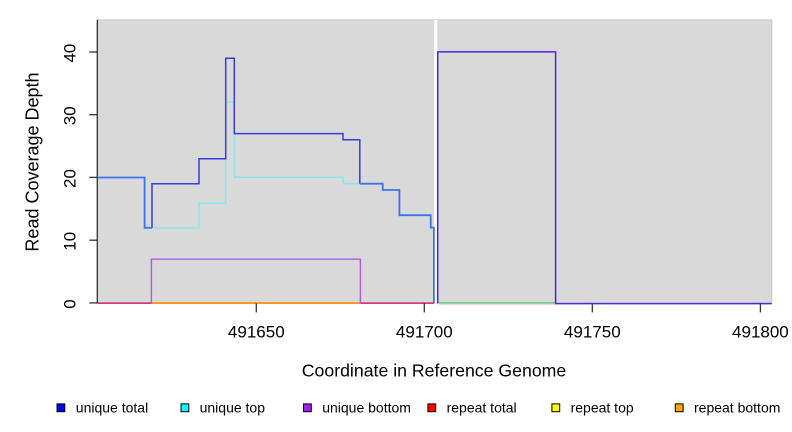 Image resolution: width=792 pixels, height=432 pixels. Describe the element at coordinates (760, 332) in the screenshot. I see `svg-text: 491800` at that location.